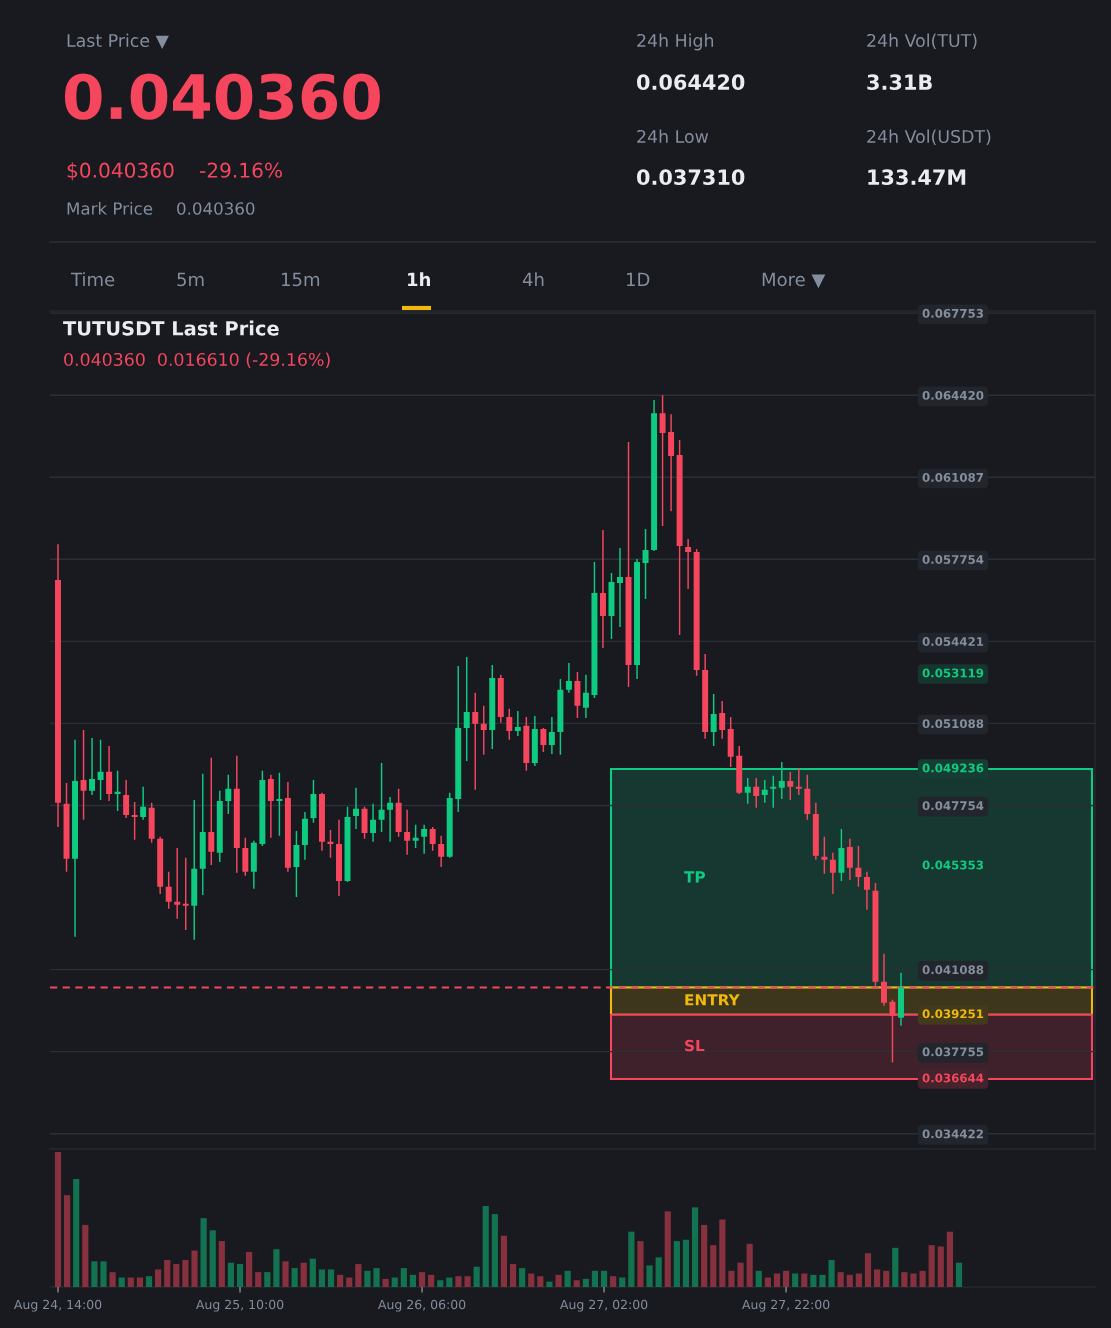 The height and width of the screenshot is (1328, 1111). Describe the element at coordinates (899, 82) in the screenshot. I see `text: 3.31B` at that location.